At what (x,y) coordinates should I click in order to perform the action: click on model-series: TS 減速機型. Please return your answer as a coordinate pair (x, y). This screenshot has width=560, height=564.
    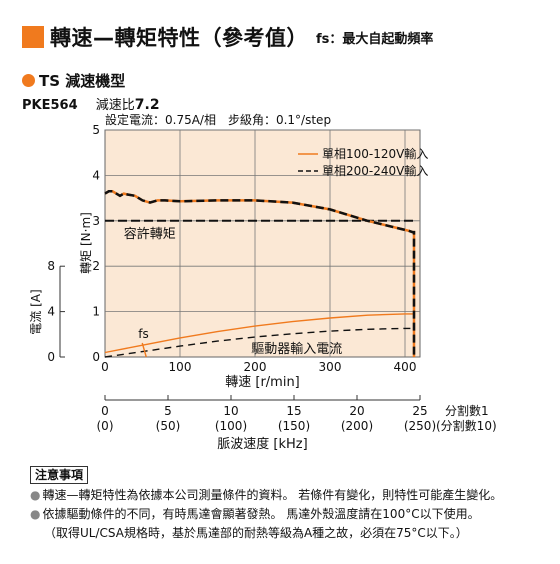
    Looking at the image, I should click on (73, 80).